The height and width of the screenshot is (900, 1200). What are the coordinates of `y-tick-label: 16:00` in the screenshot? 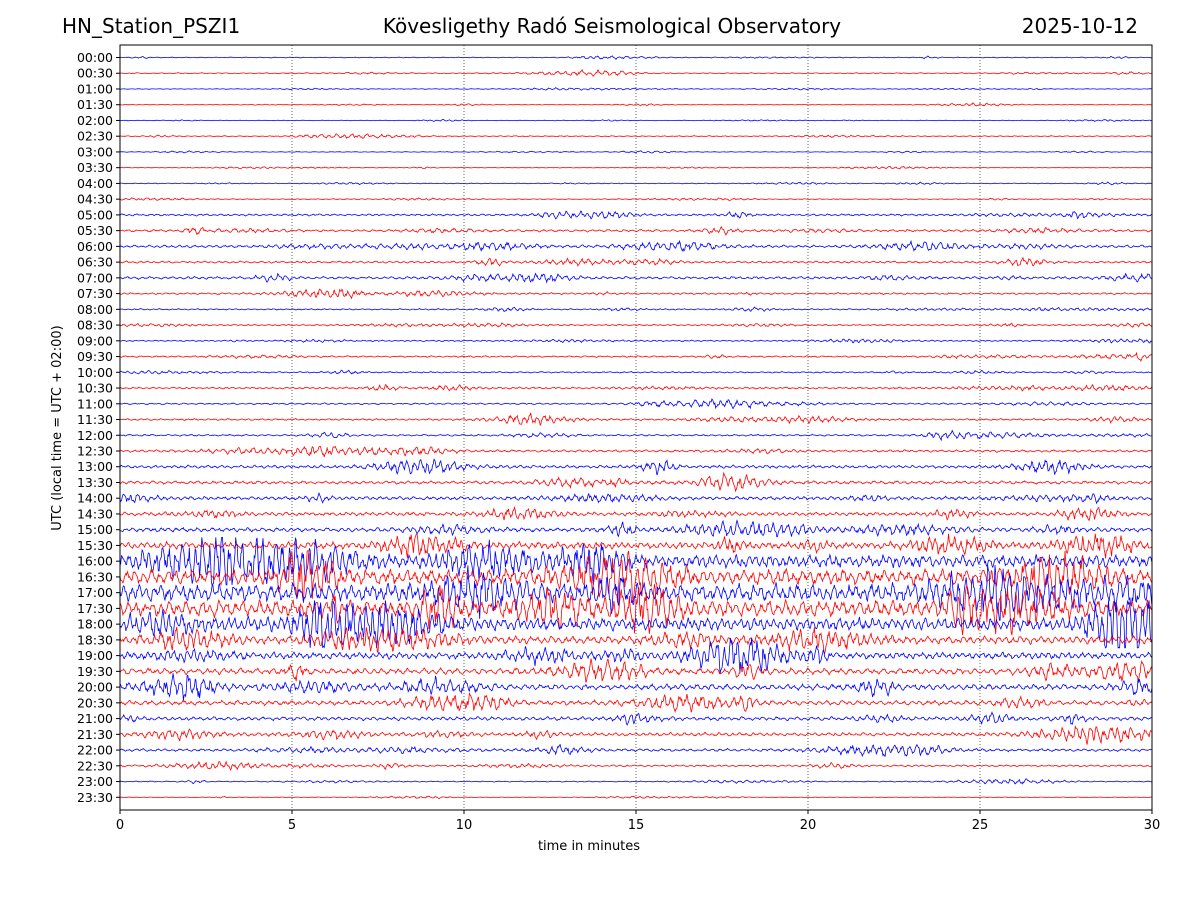 It's located at (95, 561).